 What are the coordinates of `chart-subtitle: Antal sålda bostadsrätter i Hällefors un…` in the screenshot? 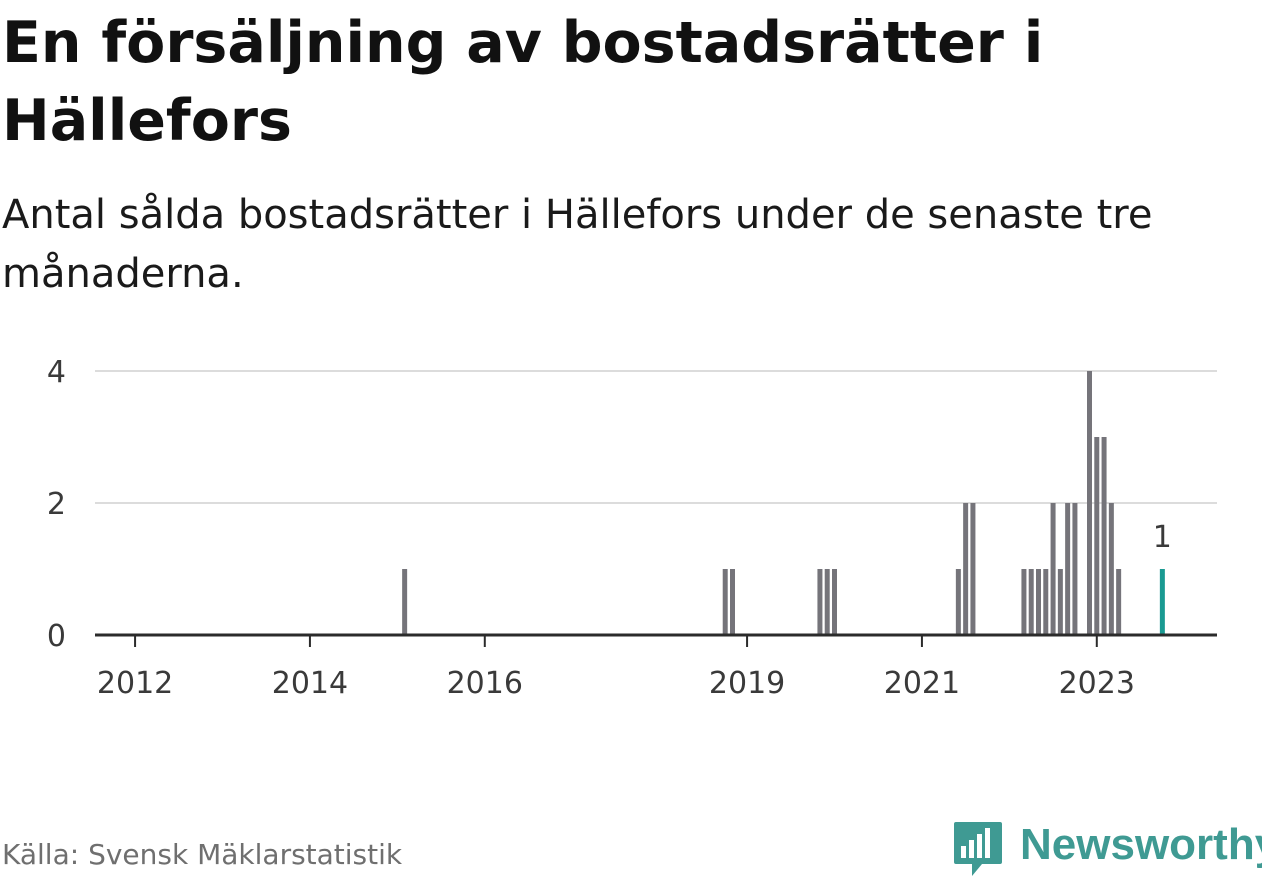 It's located at (577, 244).